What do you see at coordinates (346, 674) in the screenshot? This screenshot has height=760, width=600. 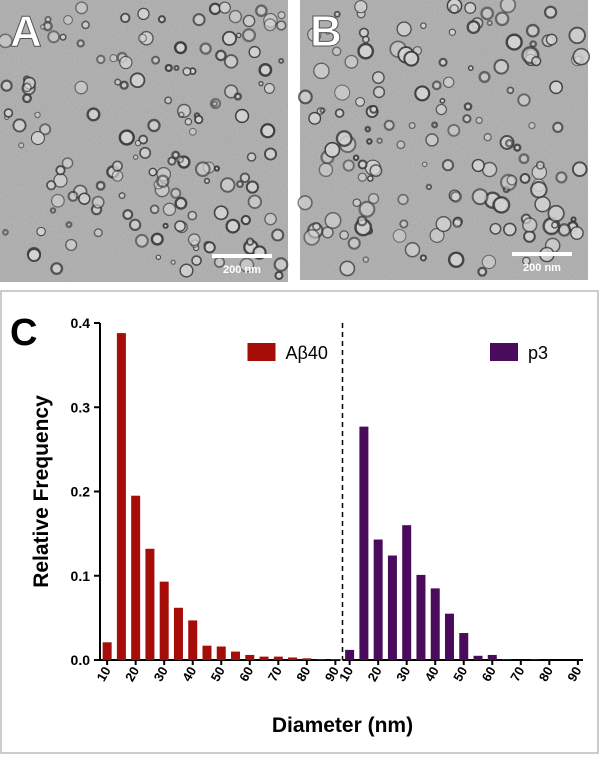 I see `x-tick-label: 10` at bounding box center [346, 674].